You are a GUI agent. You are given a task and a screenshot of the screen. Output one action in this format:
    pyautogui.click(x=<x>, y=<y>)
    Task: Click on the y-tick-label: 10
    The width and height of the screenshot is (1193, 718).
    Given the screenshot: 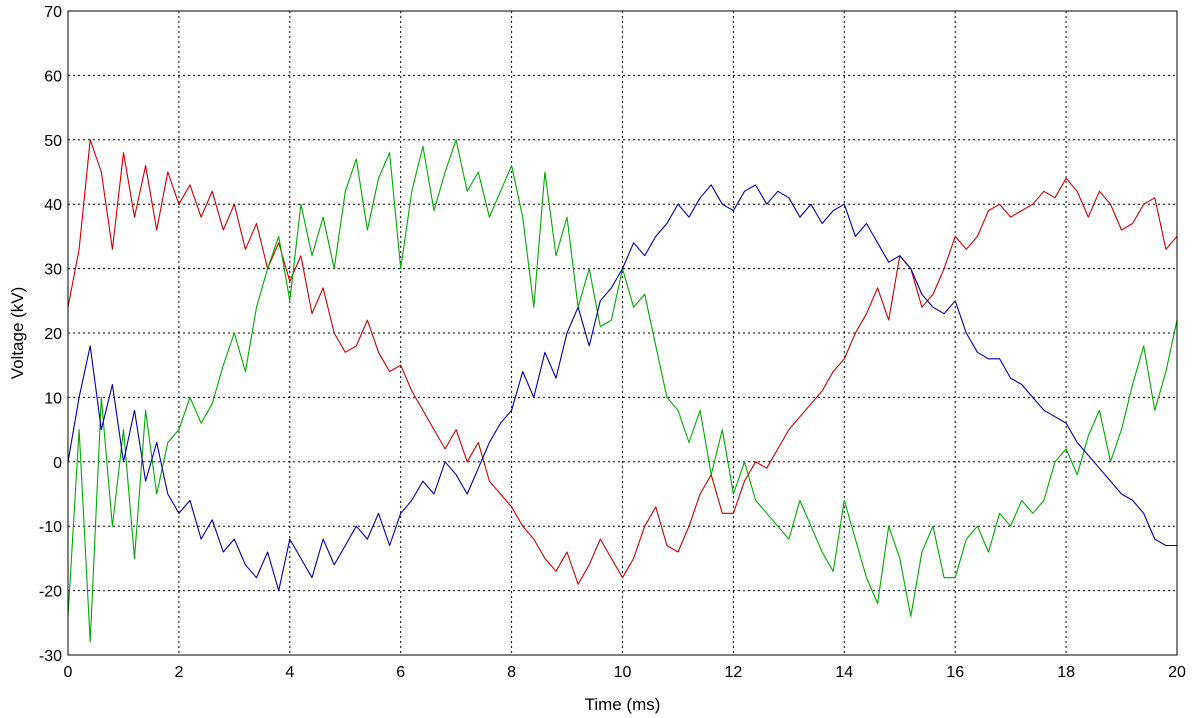 What is the action you would take?
    pyautogui.click(x=53, y=398)
    